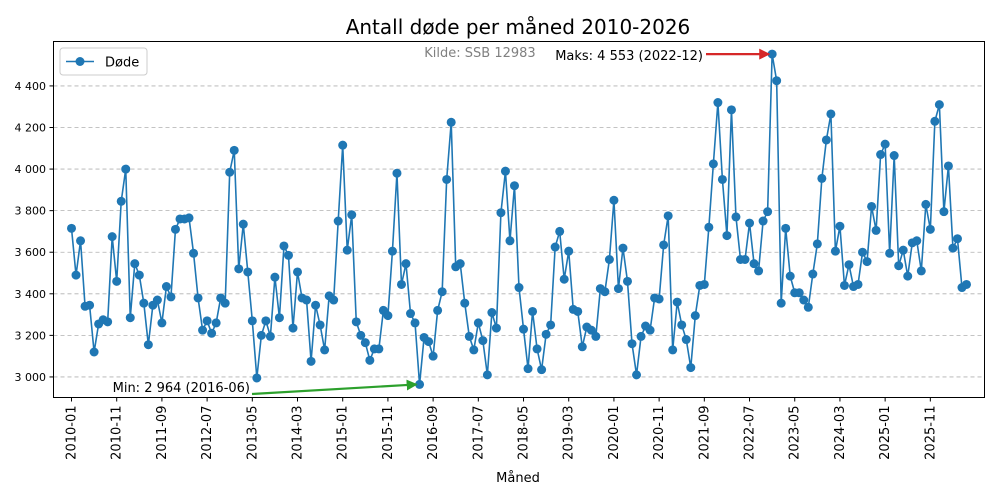 This screenshot has height=500, width=1000. What do you see at coordinates (31, 252) in the screenshot?
I see `y-tick-label: 3 600` at bounding box center [31, 252].